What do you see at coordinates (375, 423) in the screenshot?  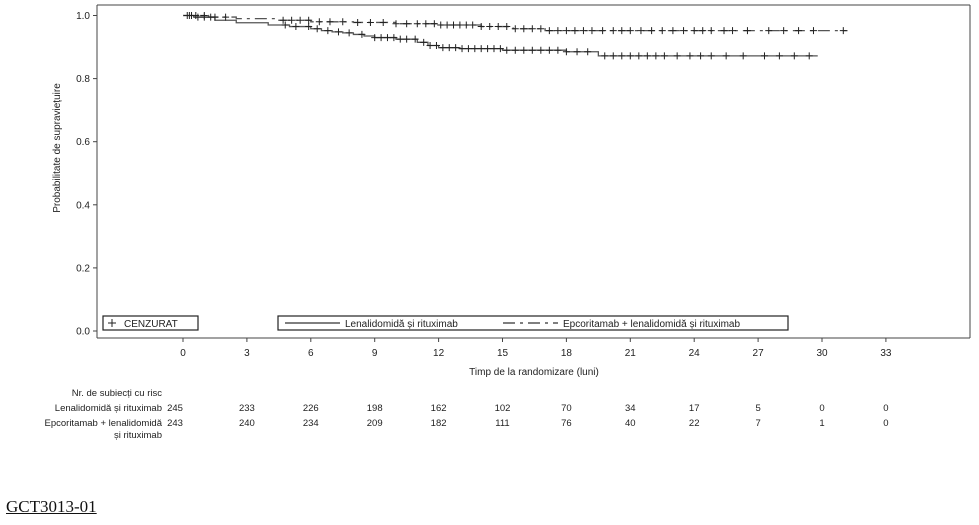 I see `risk-value: 209` at bounding box center [375, 423].